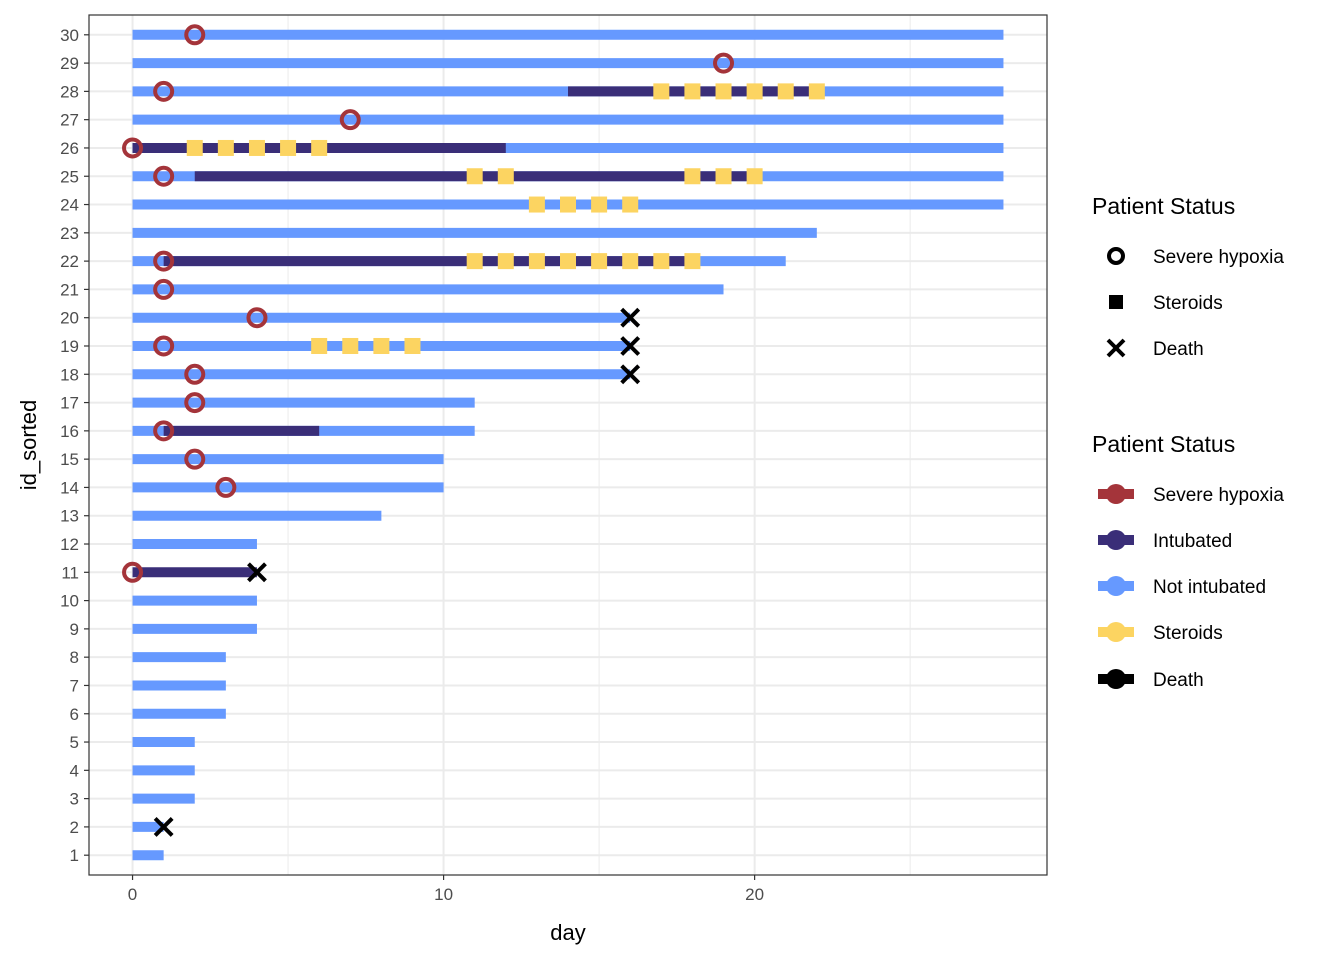  Describe the element at coordinates (74, 799) in the screenshot. I see `y-tick-label: 3` at that location.